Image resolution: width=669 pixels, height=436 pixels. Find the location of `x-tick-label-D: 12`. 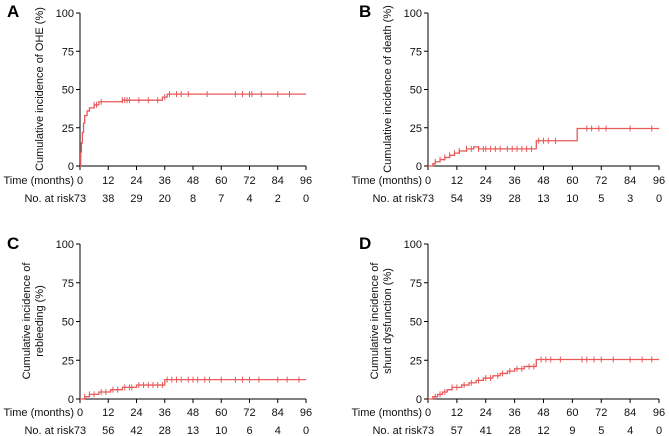

x-tick-label-D: 12 is located at coordinates (457, 413).